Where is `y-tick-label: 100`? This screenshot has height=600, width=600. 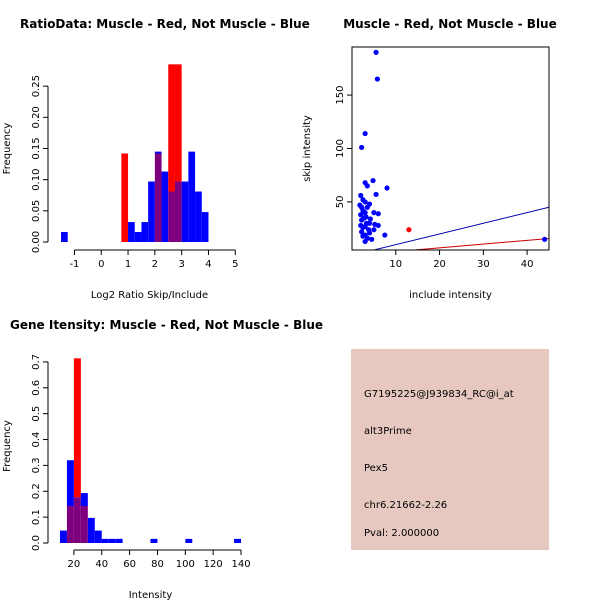 y-tick-label: 100 is located at coordinates (340, 148).